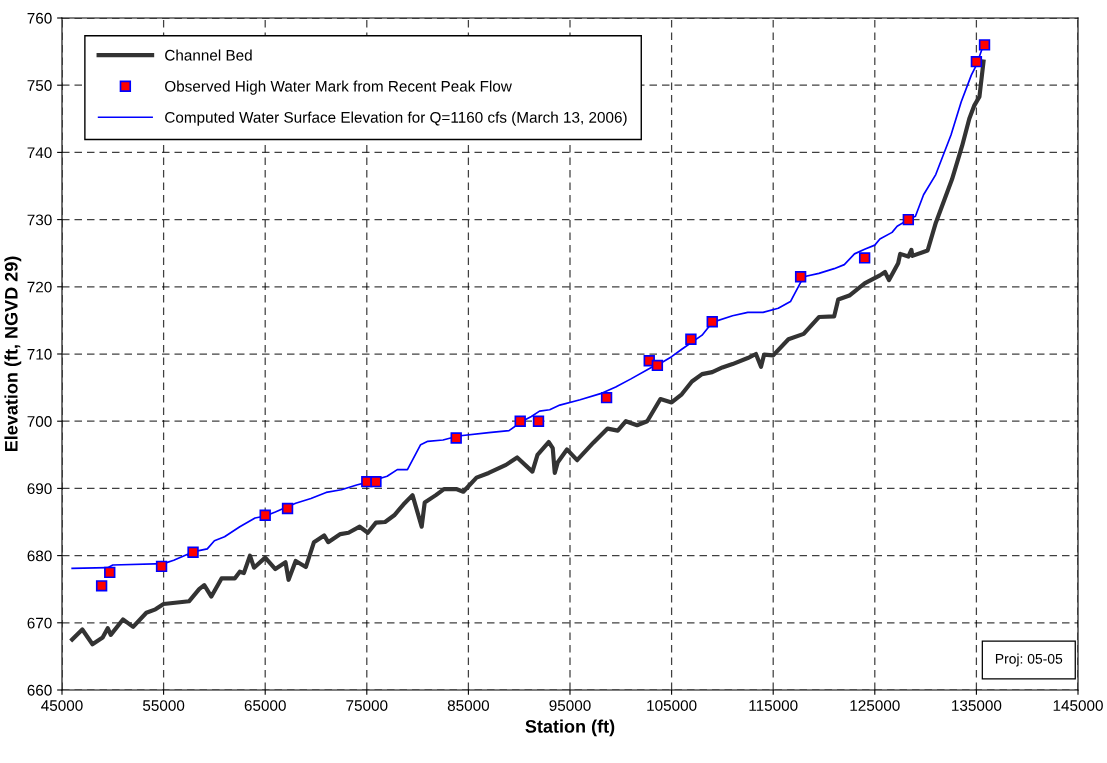 The width and height of the screenshot is (1107, 763). Describe the element at coordinates (208, 55) in the screenshot. I see `legend-label: Channel Bed` at that location.